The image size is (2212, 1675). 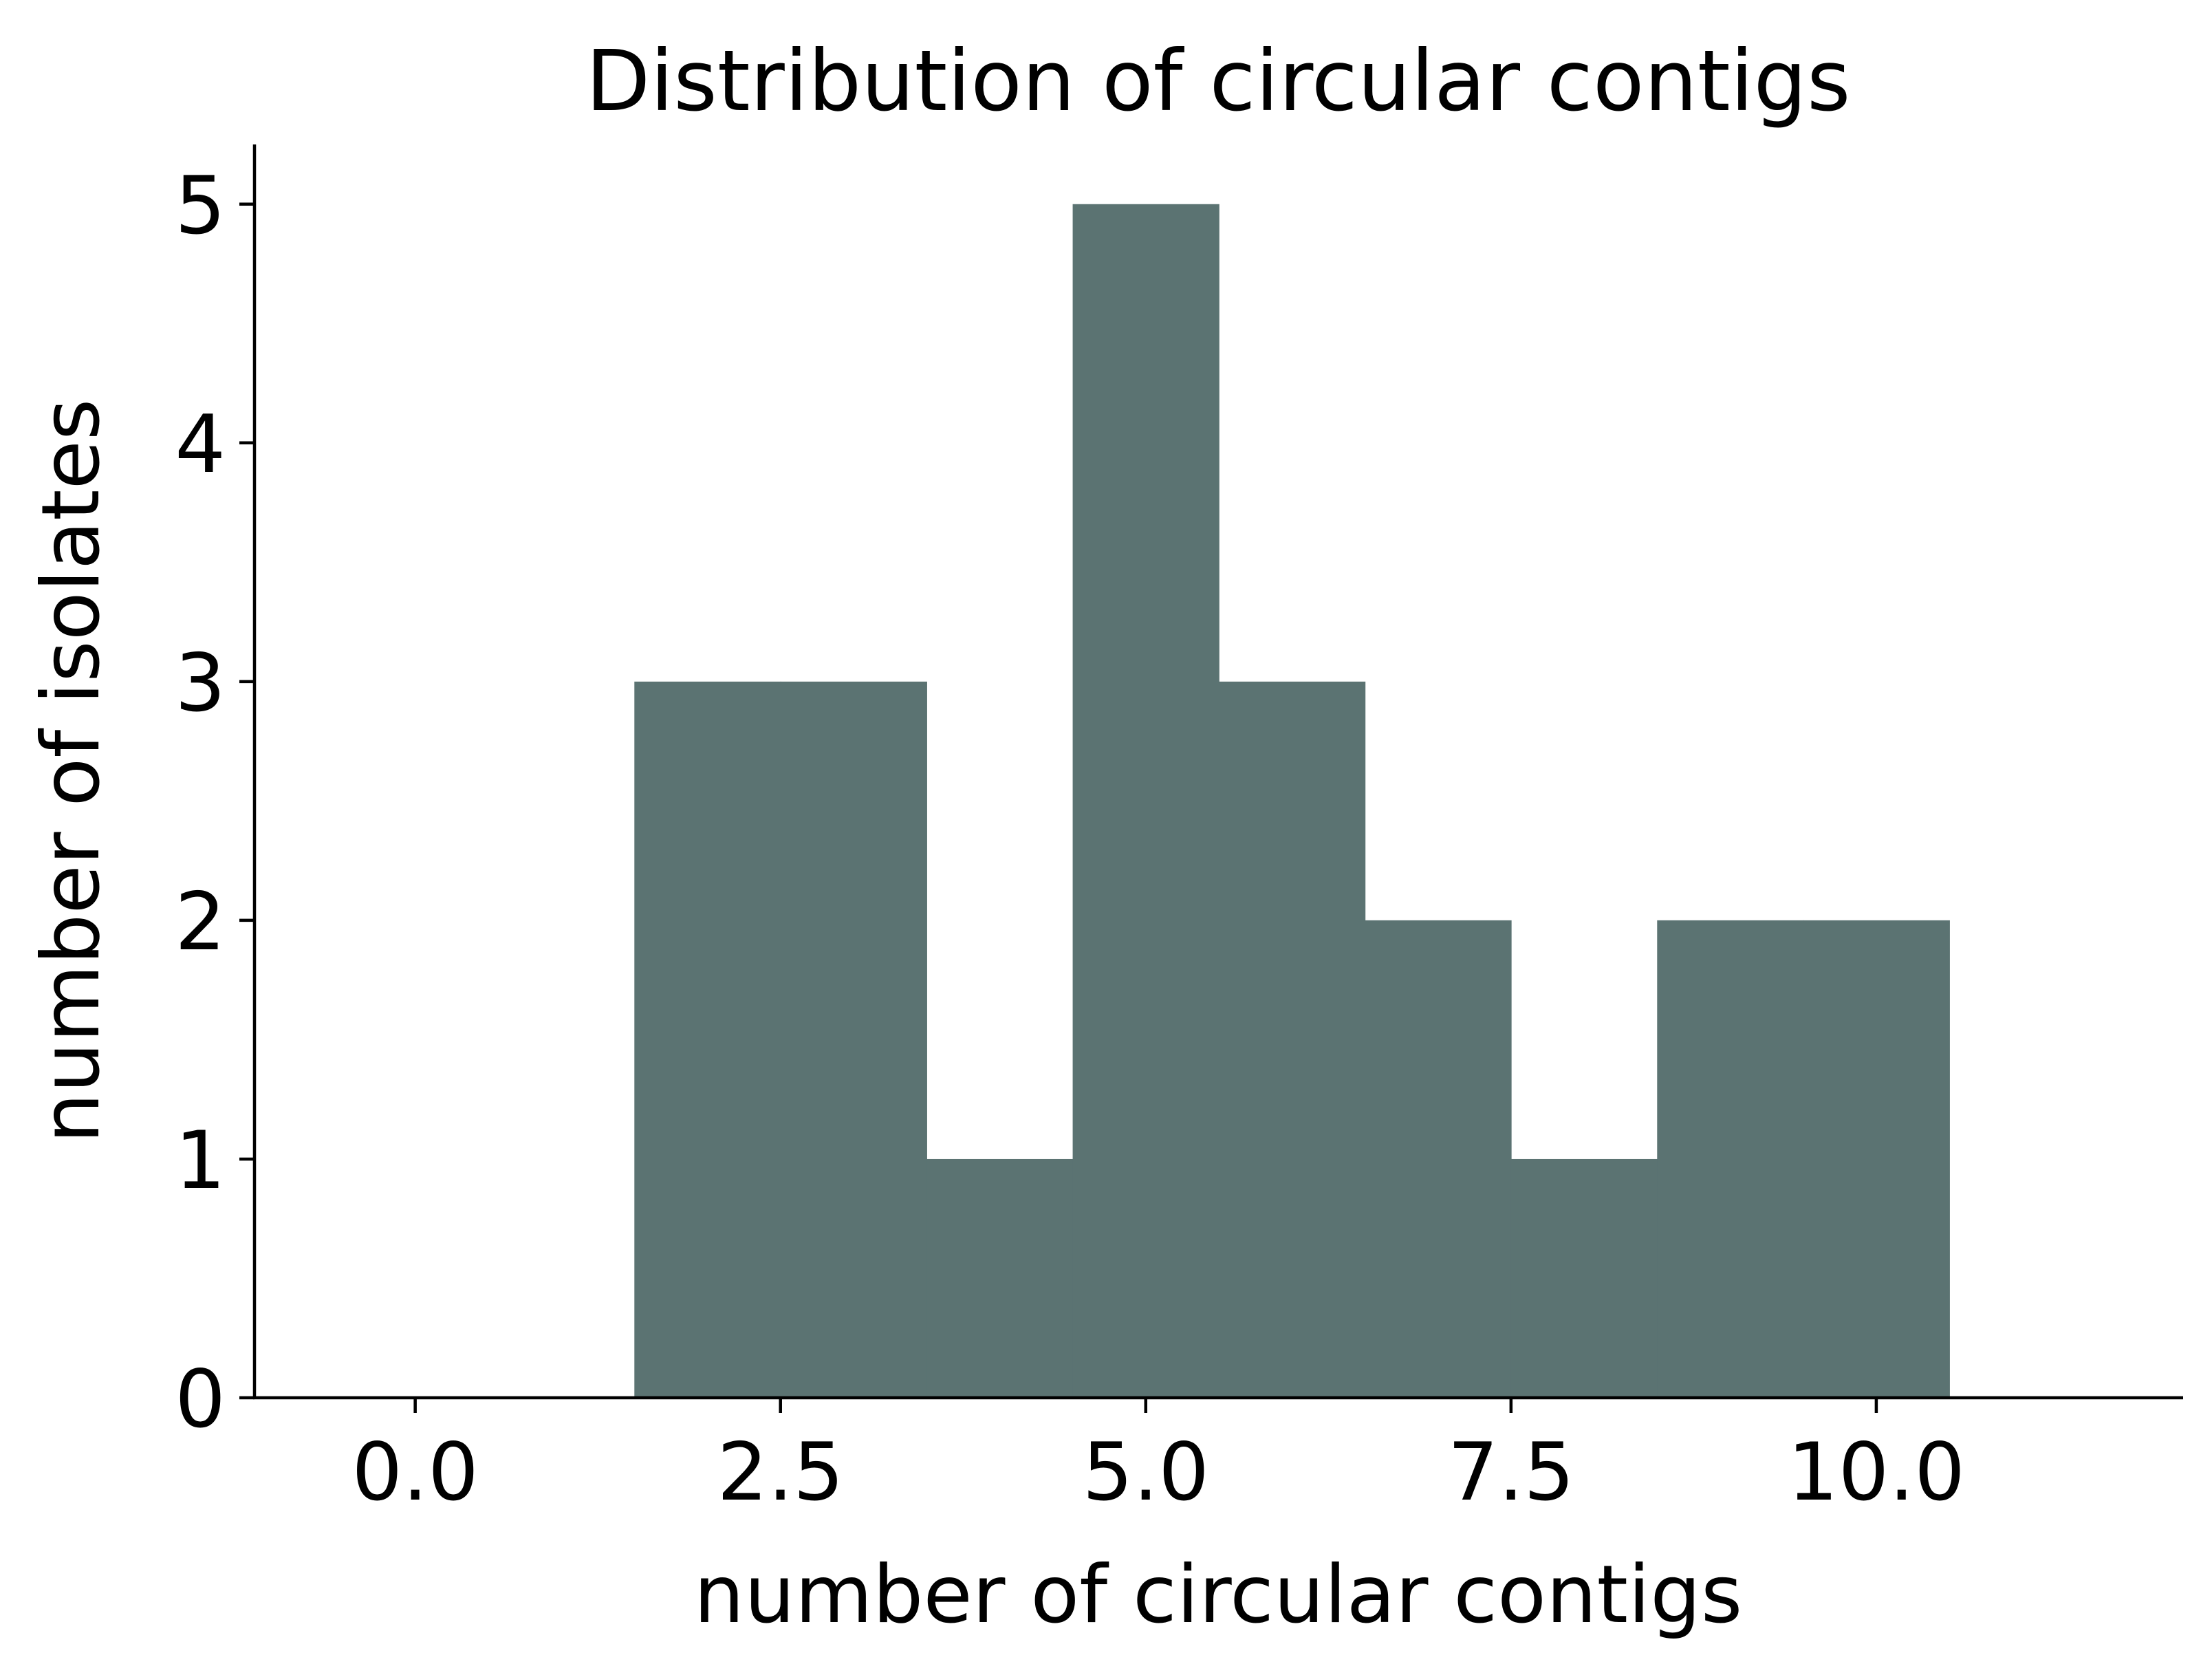 What do you see at coordinates (1146, 1473) in the screenshot?
I see `x-tick-label: 5.0` at bounding box center [1146, 1473].